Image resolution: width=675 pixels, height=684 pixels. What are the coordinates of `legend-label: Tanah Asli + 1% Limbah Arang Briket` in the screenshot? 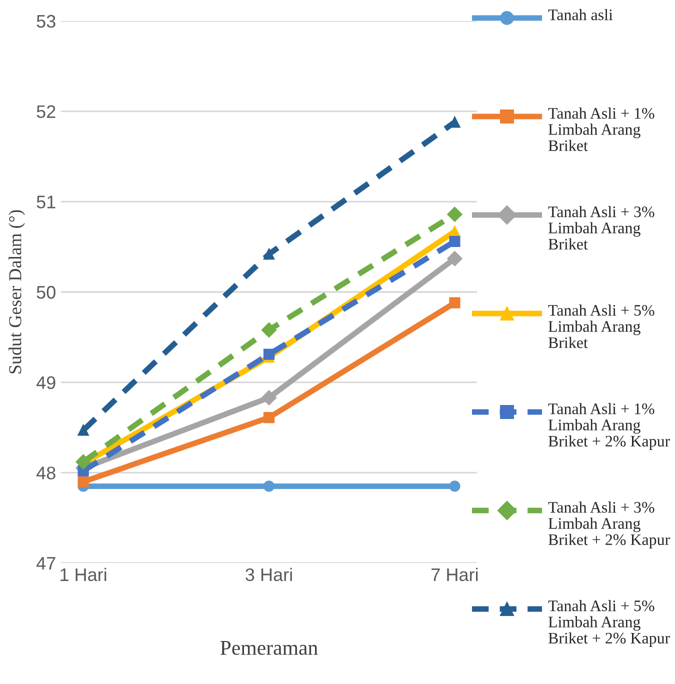 It's located at (601, 130).